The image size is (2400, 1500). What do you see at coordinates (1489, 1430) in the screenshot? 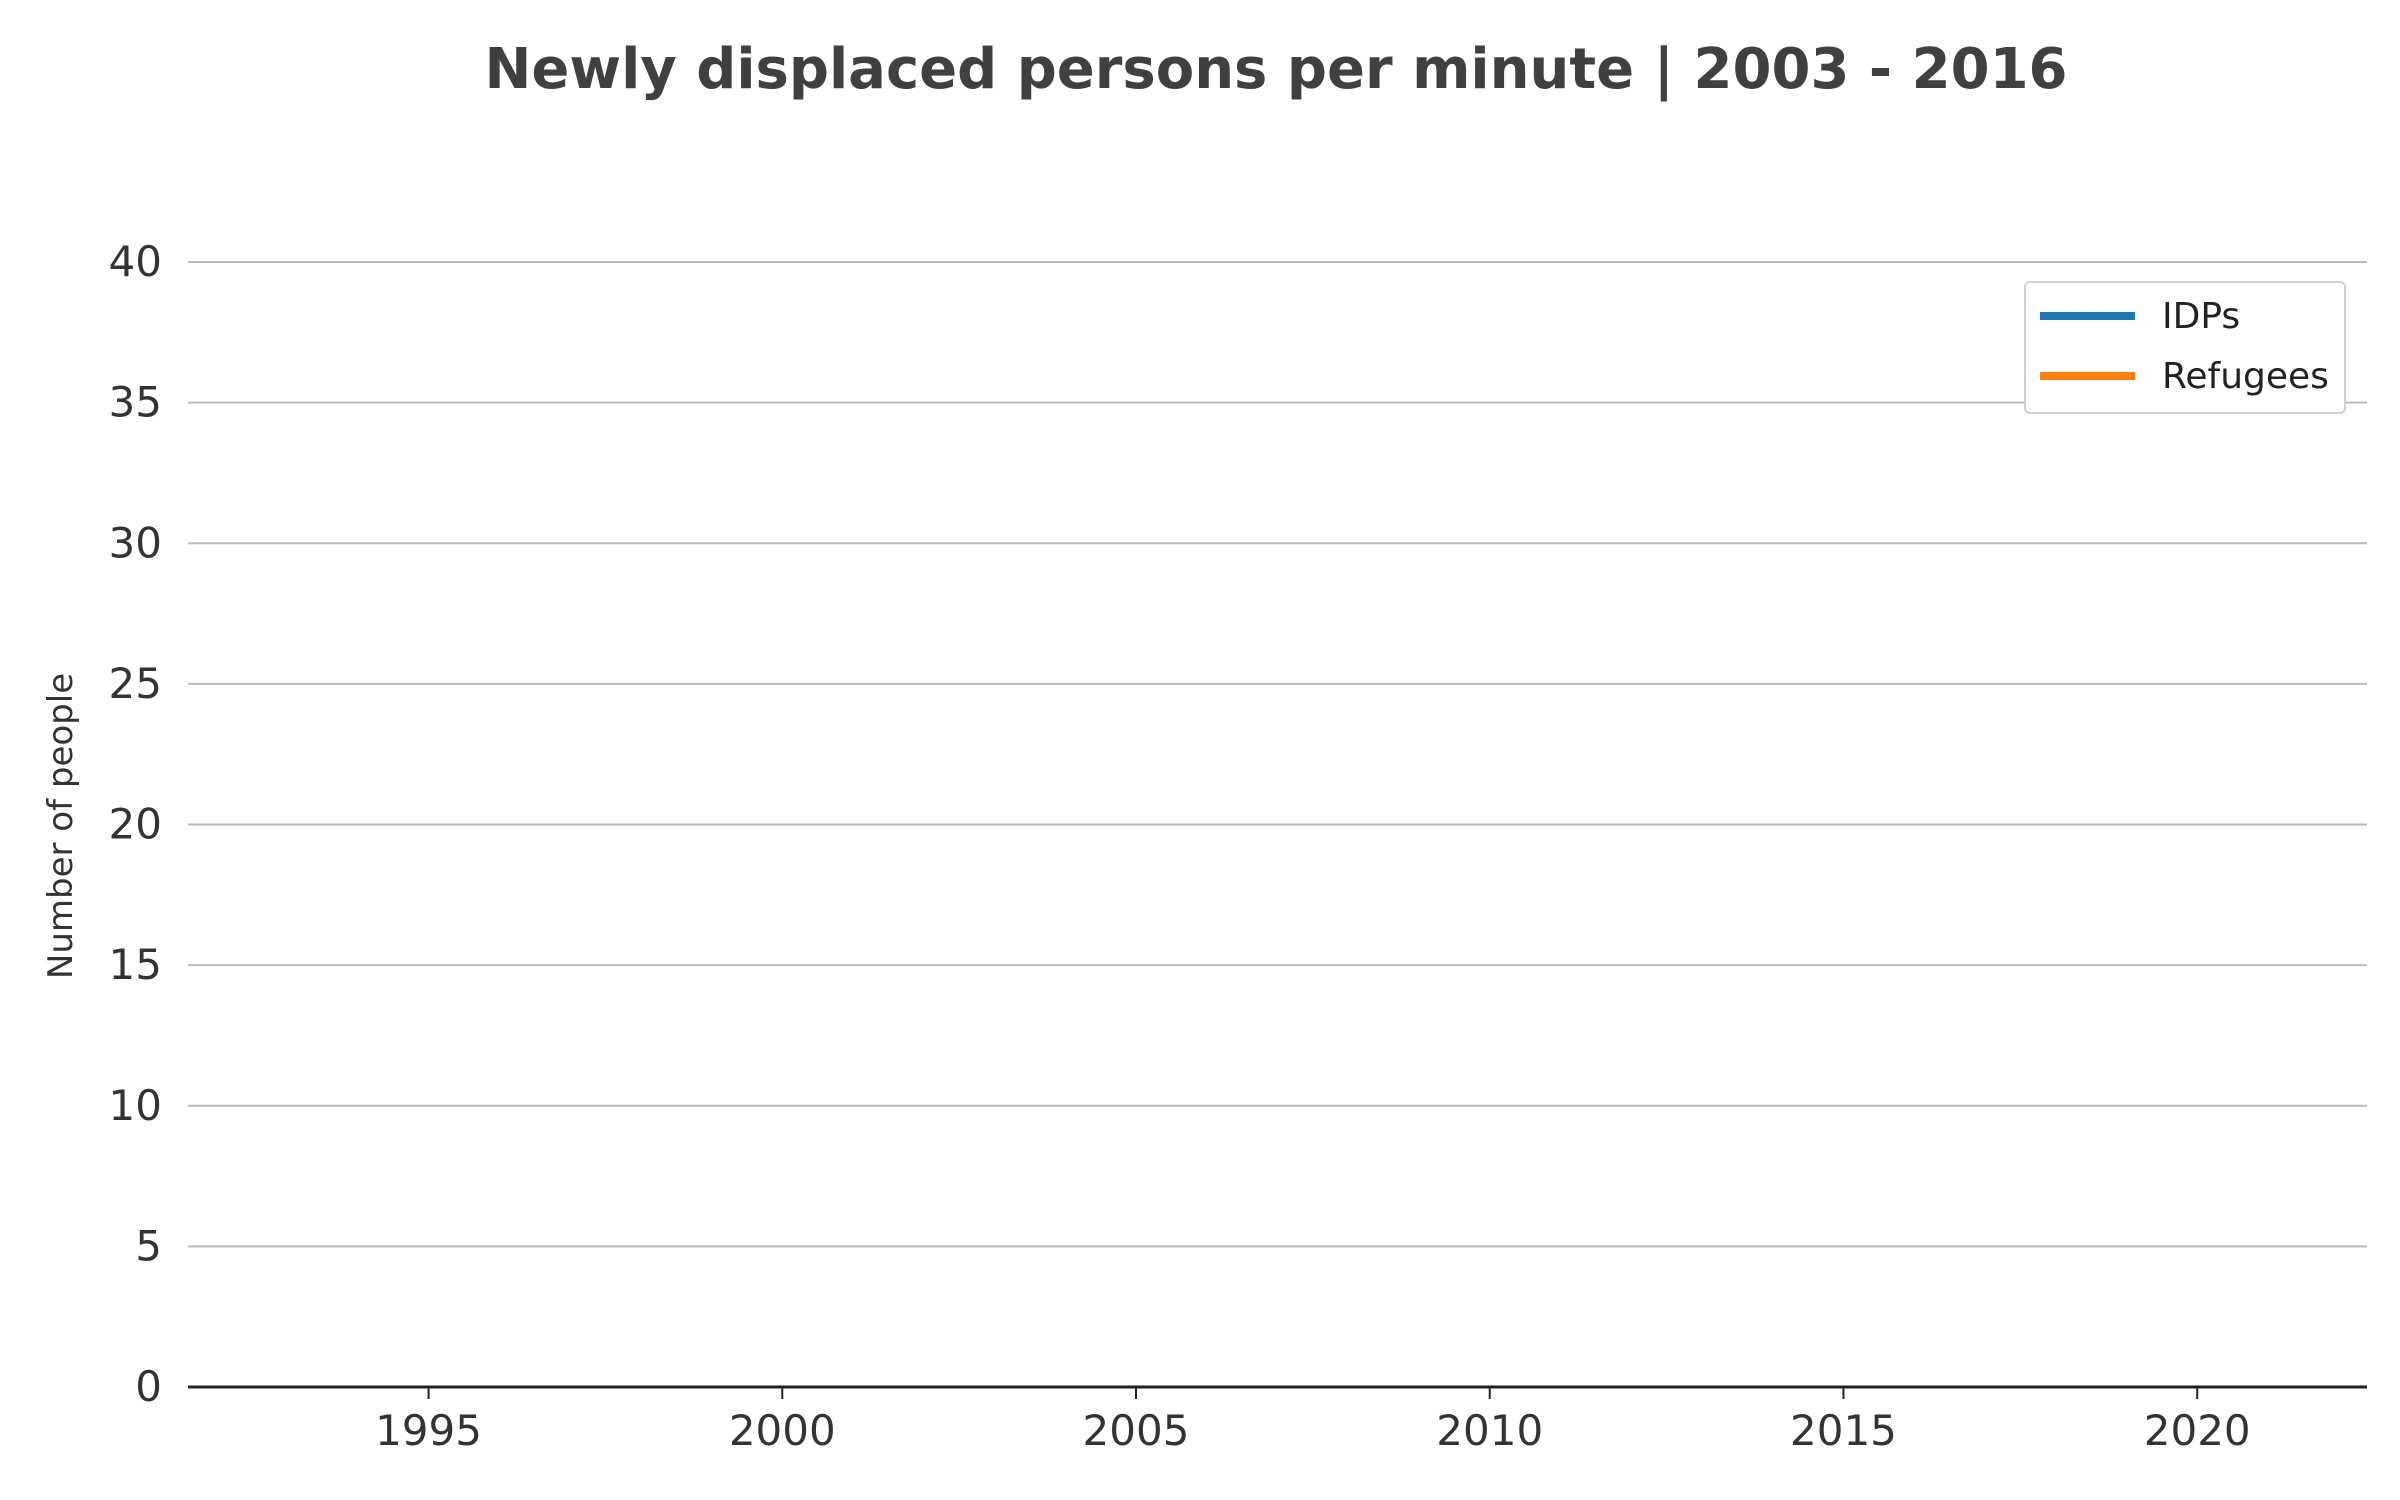
I see `x-tick-label: 2010` at bounding box center [1489, 1430].